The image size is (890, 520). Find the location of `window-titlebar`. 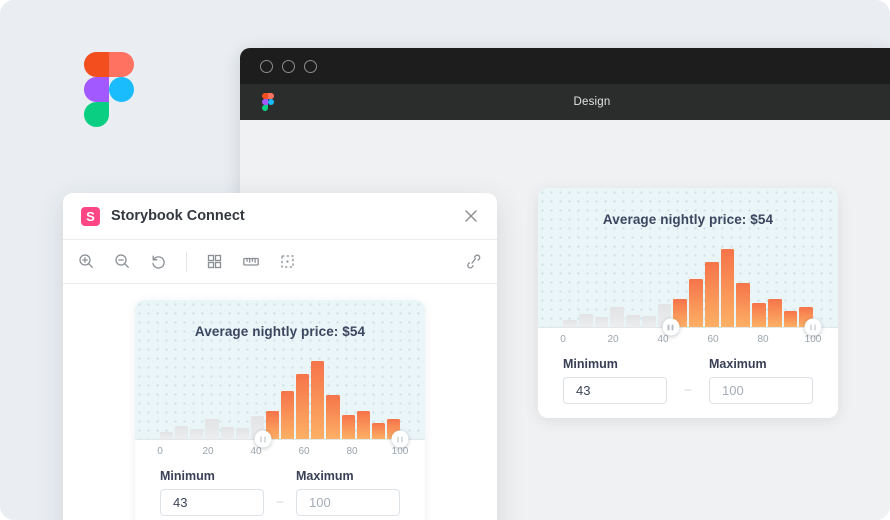

window-titlebar is located at coordinates (565, 66).